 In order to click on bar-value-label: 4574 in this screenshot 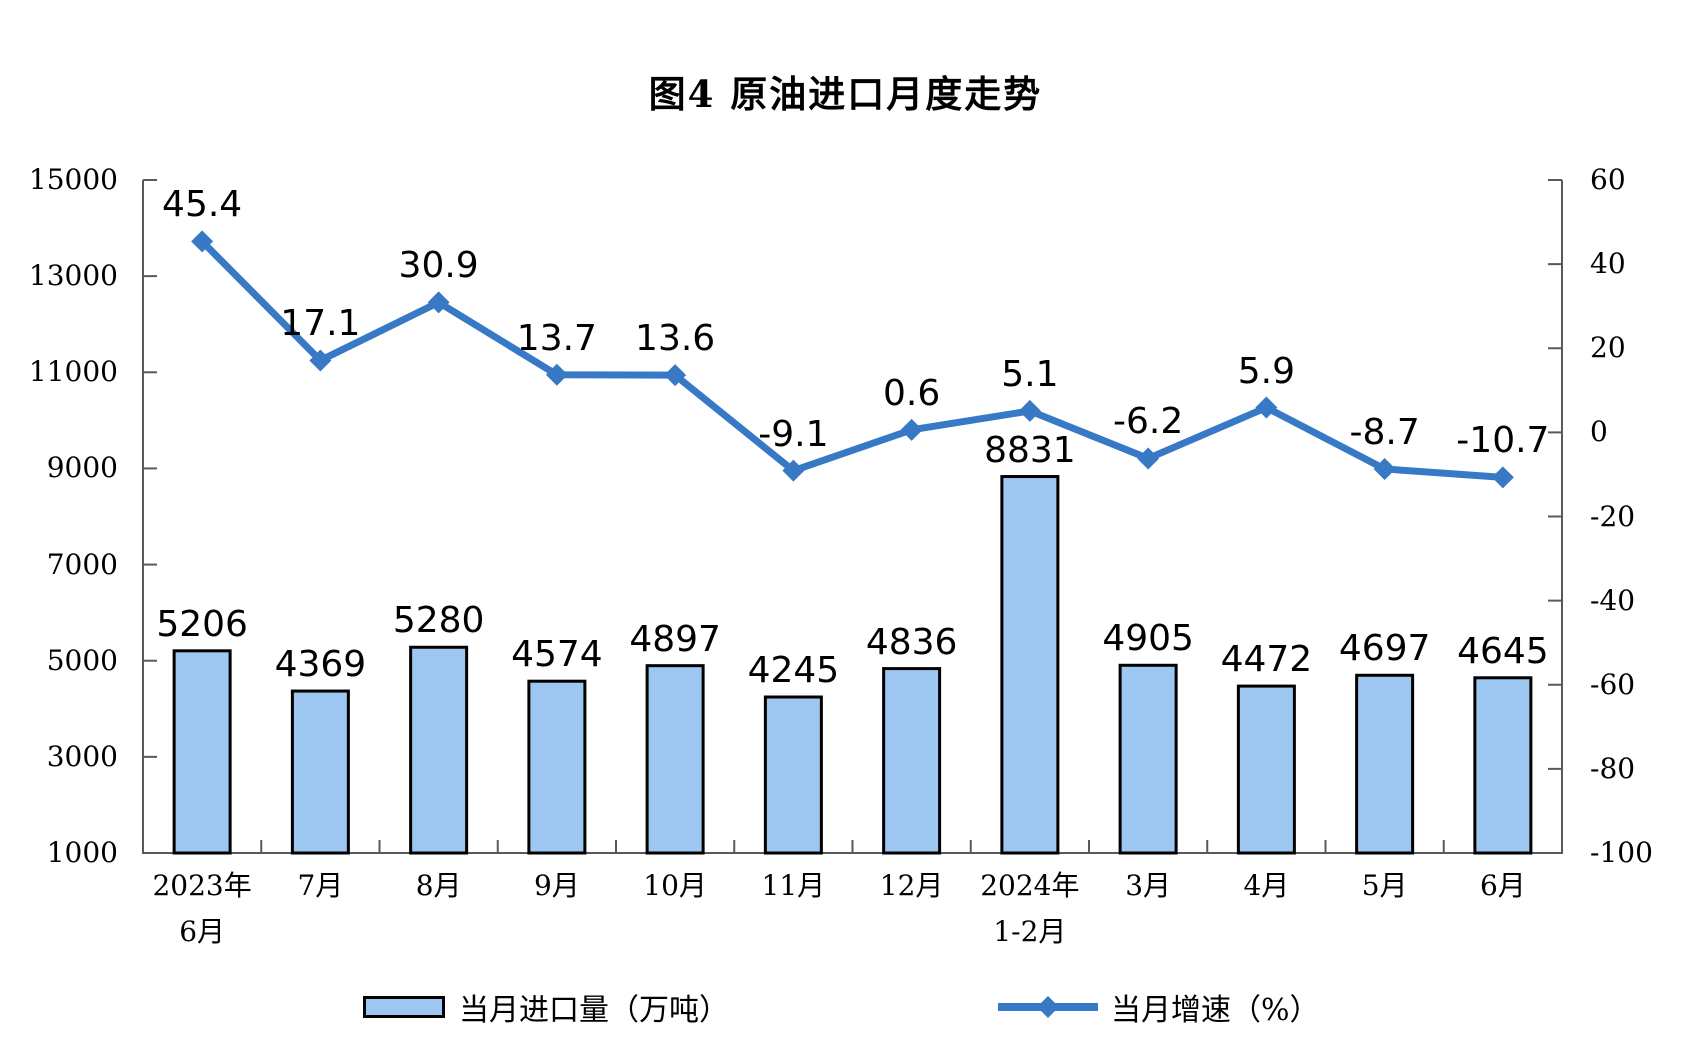, I will do `click(557, 655)`.